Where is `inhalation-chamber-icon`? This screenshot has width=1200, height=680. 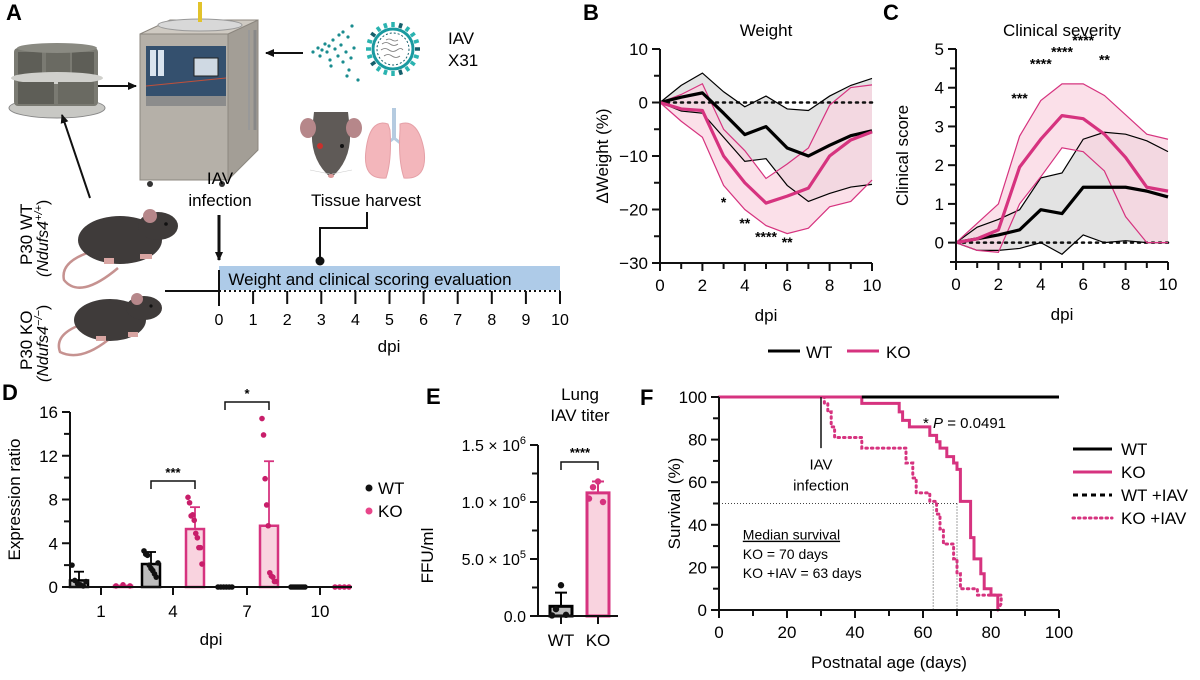
inhalation-chamber-icon is located at coordinates (199, 94).